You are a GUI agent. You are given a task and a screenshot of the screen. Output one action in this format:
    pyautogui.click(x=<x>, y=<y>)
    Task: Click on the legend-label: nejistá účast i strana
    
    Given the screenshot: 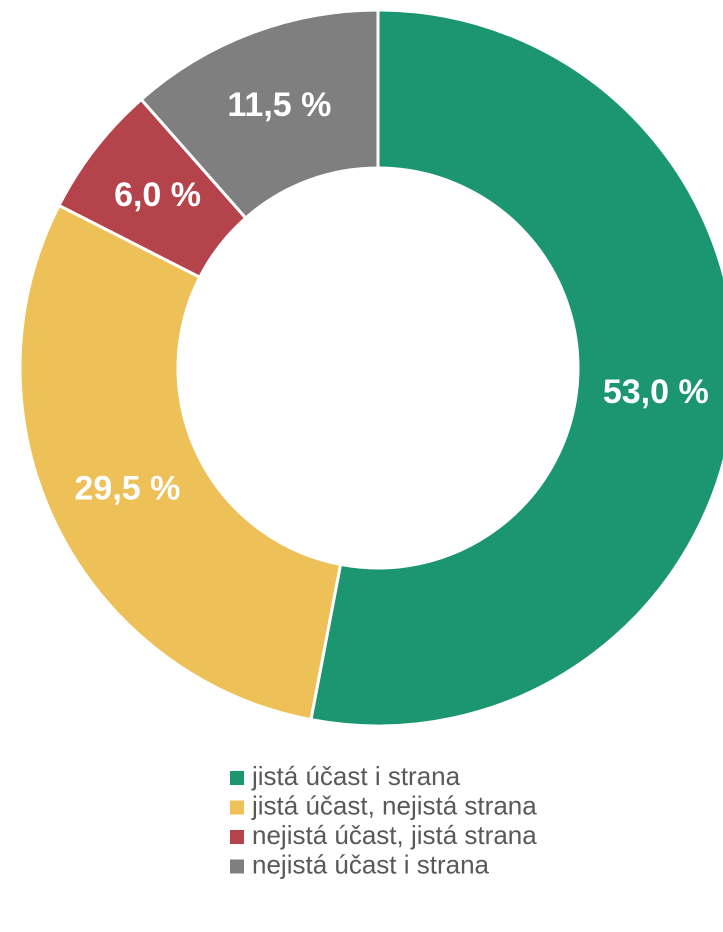 What is the action you would take?
    pyautogui.click(x=371, y=864)
    